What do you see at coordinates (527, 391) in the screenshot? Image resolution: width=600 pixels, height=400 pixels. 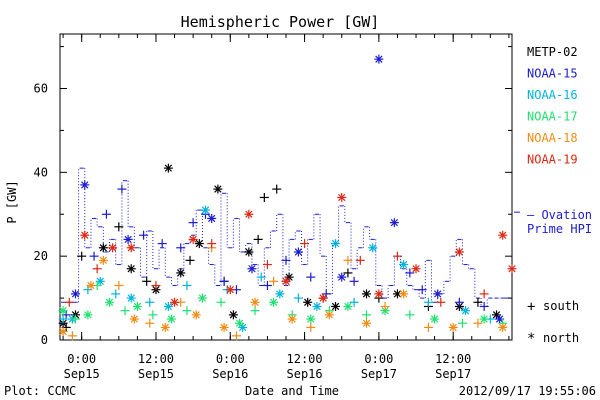 I see `footer-timestamp: 2012/09/17 19:55:06` at bounding box center [527, 391].